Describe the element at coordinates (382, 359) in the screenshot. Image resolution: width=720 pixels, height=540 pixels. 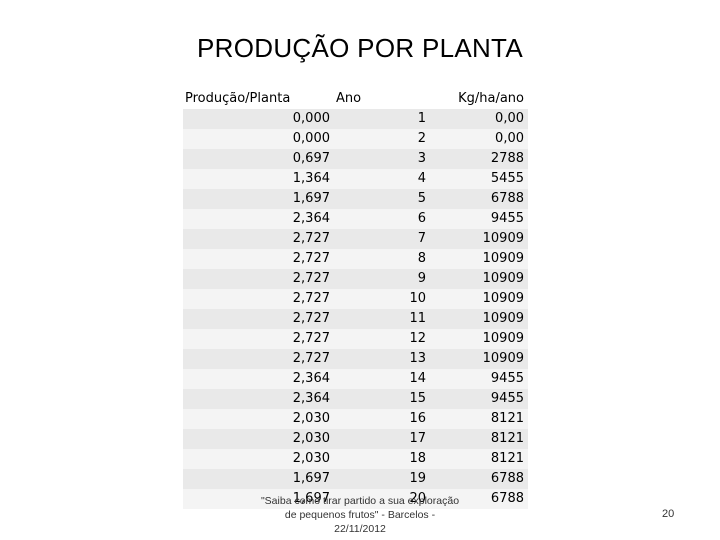
I see `cell-ano: 13` at that location.